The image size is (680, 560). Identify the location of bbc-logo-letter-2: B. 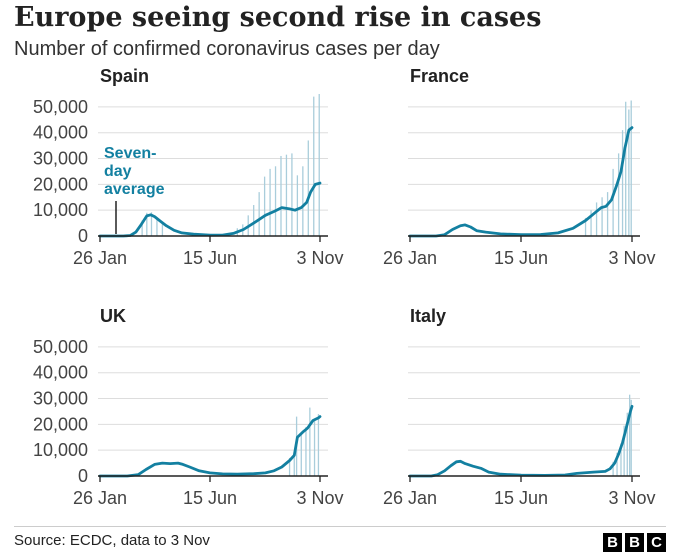
(634, 542).